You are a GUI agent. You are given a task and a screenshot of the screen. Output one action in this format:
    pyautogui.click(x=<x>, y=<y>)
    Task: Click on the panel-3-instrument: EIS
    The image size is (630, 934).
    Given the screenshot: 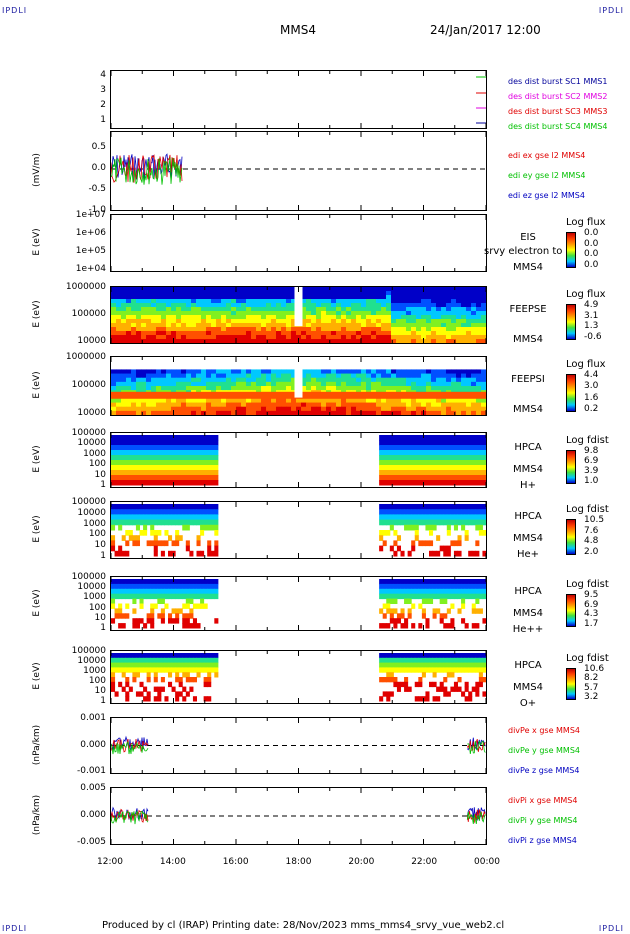 What is the action you would take?
    pyautogui.click(x=528, y=237)
    